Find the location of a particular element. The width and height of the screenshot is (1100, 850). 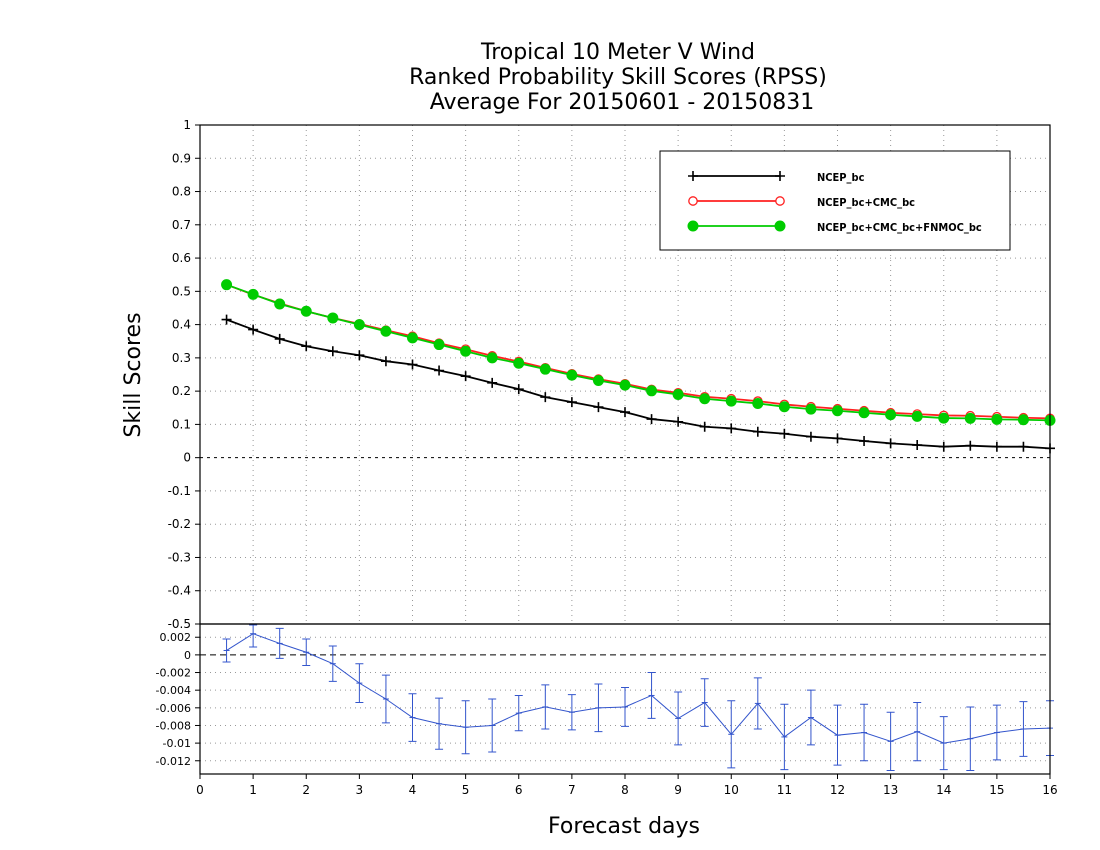

x-tick-label: 12 is located at coordinates (837, 790).